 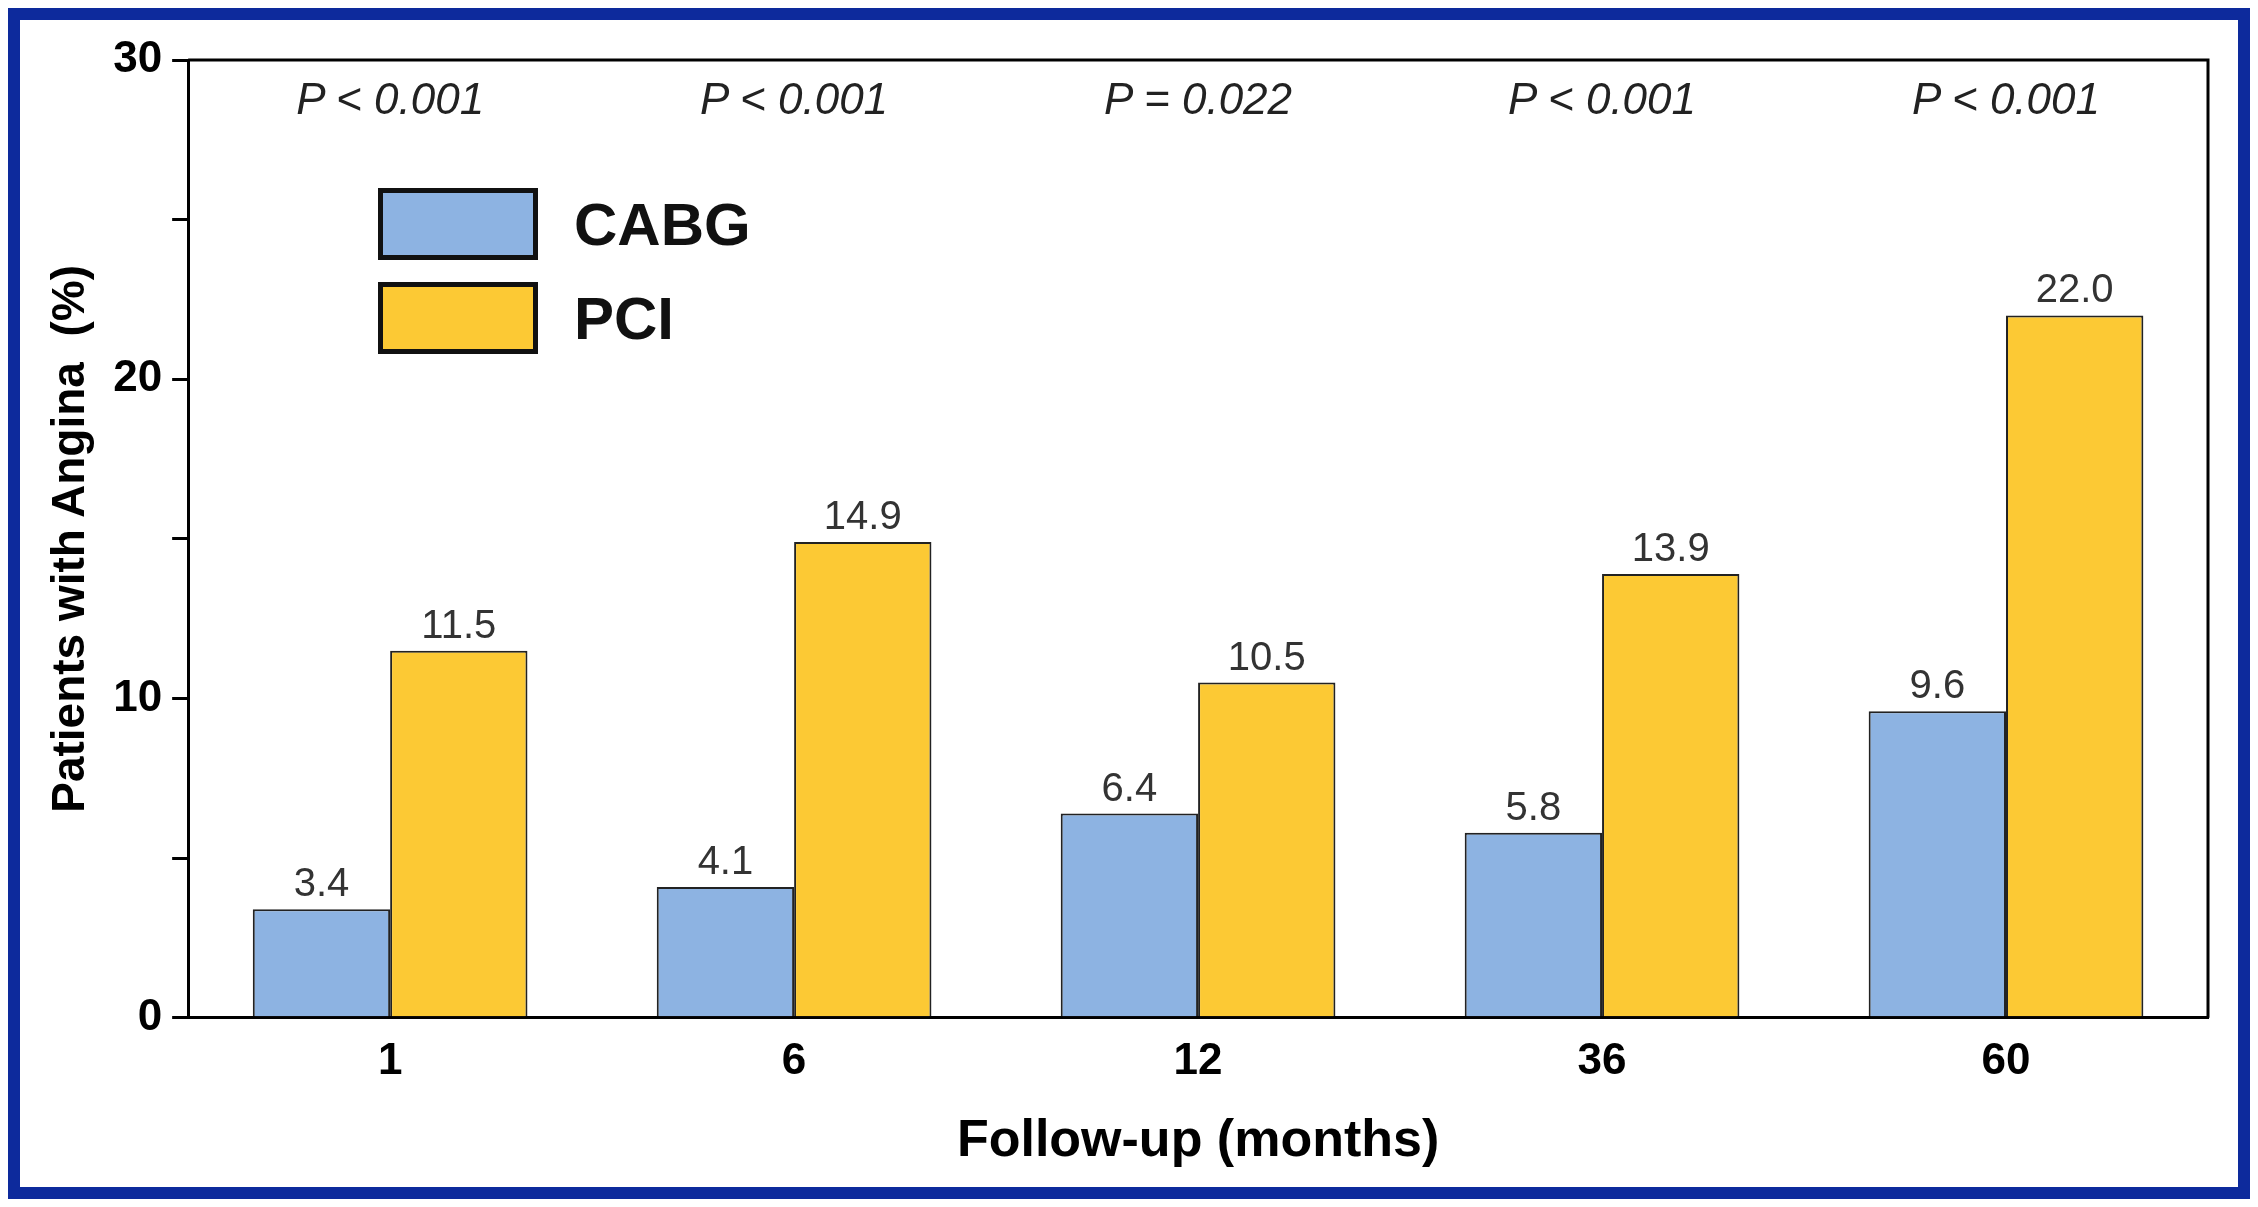 I want to click on x-axis-title: Follow-up (months), so click(x=1198, y=1138).